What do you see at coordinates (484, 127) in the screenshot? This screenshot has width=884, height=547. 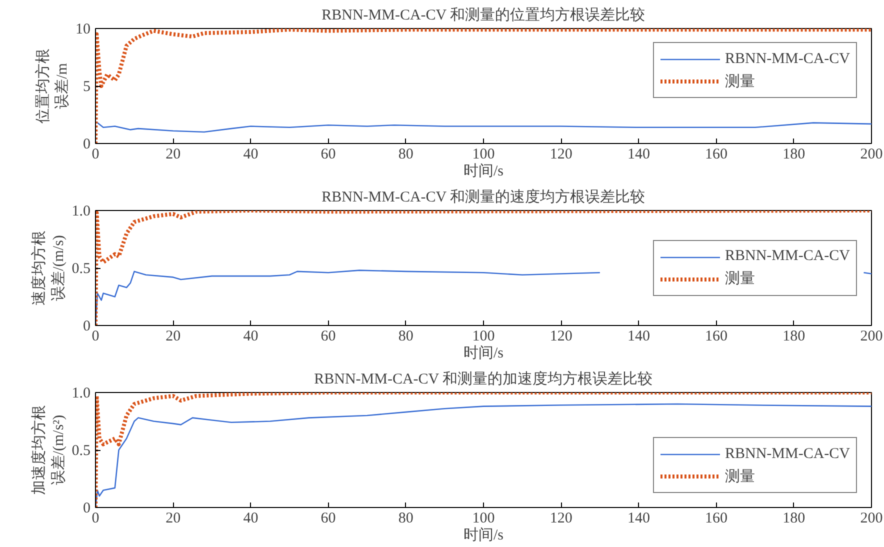 I see `line-series` at bounding box center [484, 127].